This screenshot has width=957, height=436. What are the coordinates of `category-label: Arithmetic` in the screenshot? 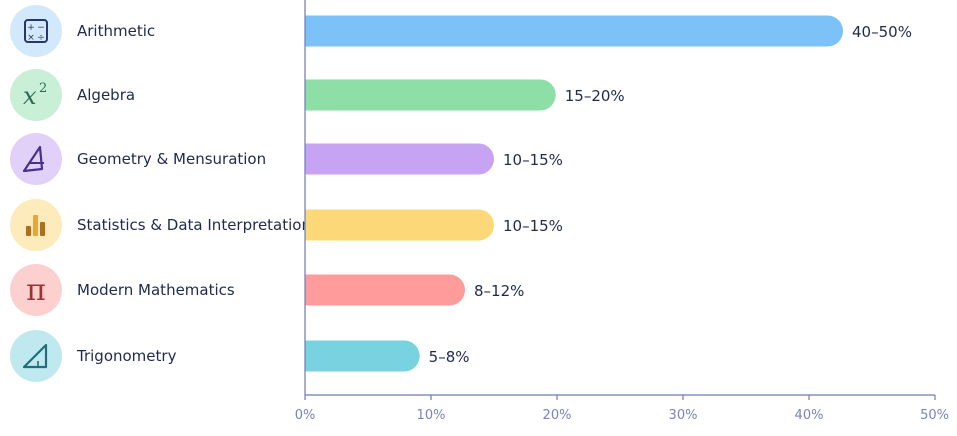 It's located at (116, 31).